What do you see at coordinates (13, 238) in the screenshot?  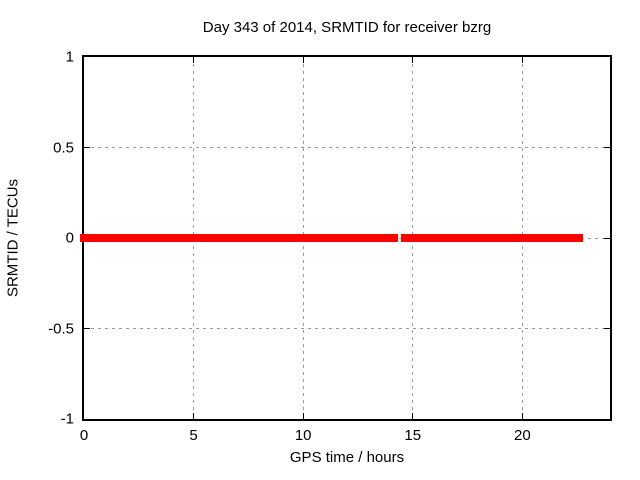 I see `y-axis-label: SRMTID / TECUs` at bounding box center [13, 238].